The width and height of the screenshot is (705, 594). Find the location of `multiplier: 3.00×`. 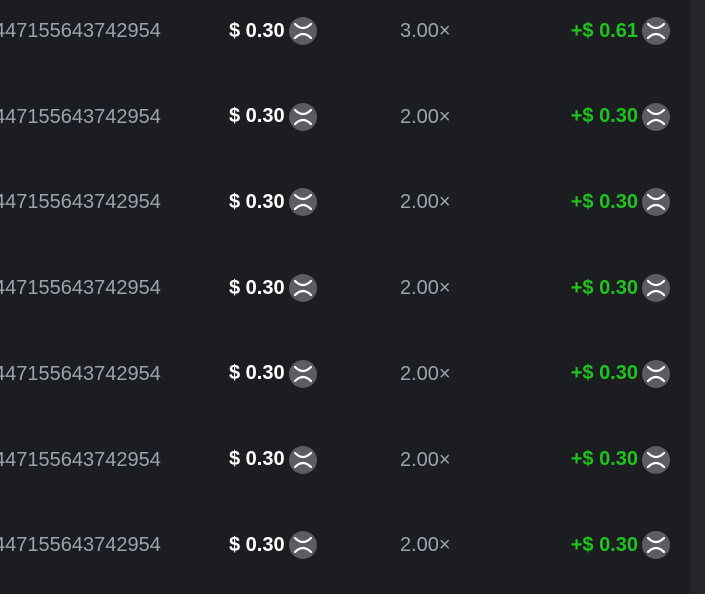

multiplier: 3.00× is located at coordinates (425, 31).